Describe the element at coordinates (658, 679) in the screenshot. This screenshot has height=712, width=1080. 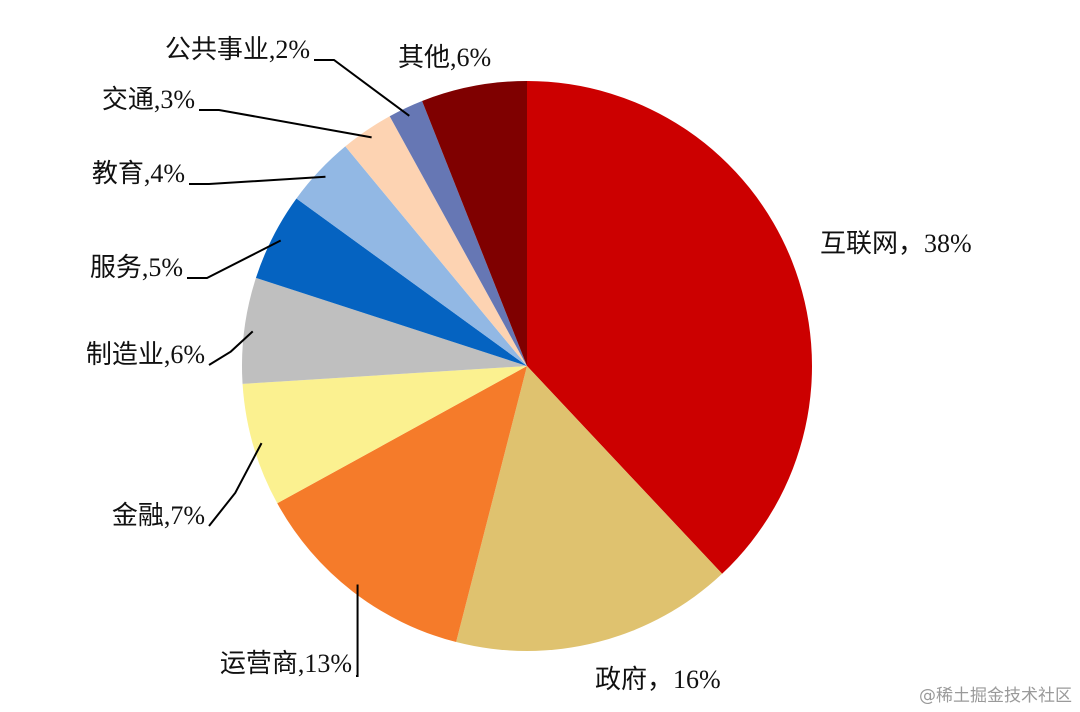
I see `slice-label: 政府，16%` at that location.